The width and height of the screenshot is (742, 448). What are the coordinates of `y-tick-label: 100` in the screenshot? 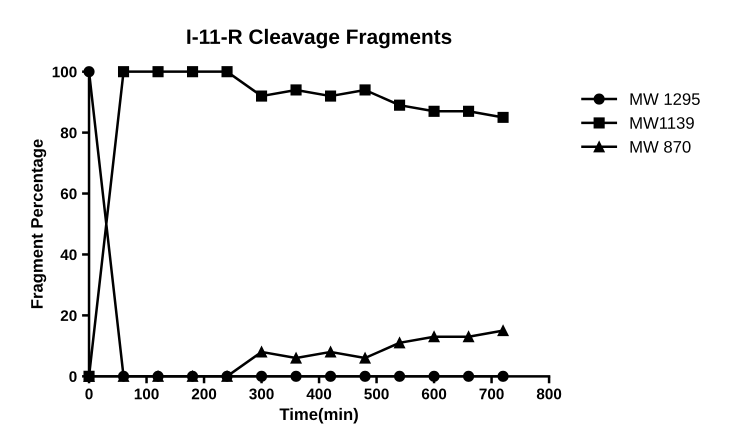 It's located at (64, 72).